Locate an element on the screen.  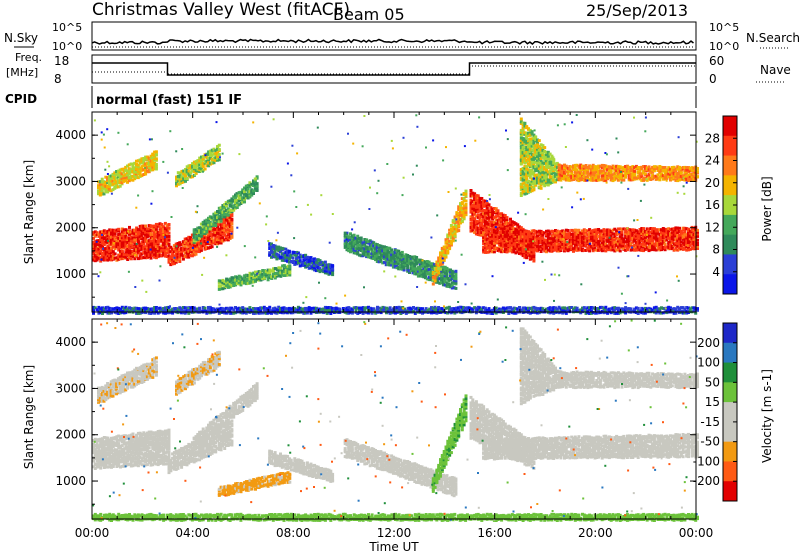
nsky-label: N.Sky is located at coordinates (21, 38).